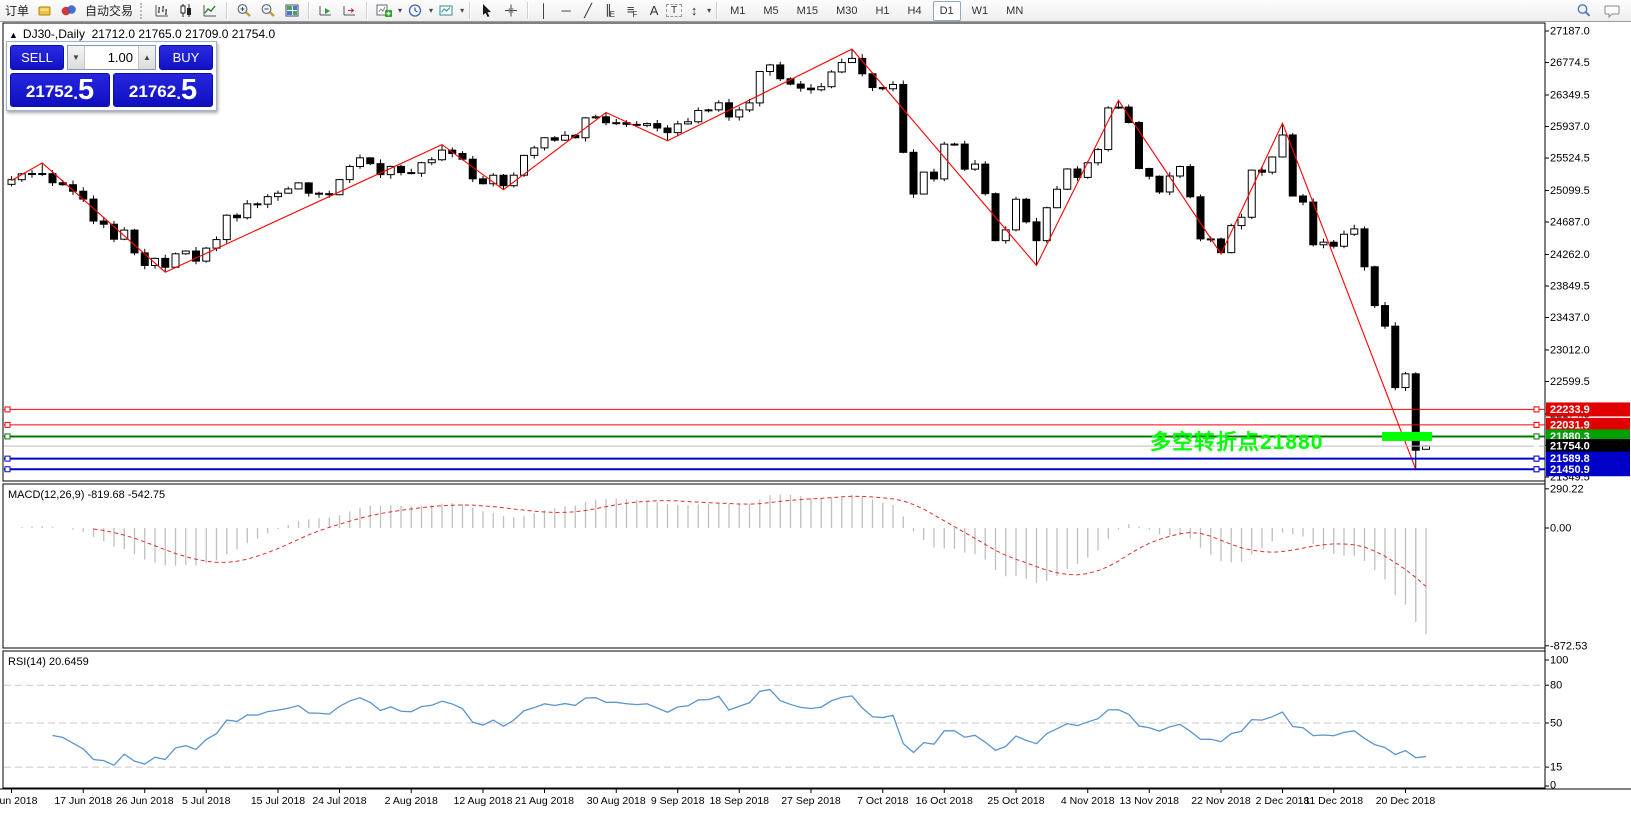  I want to click on sell-price-main: 21752, so click(49, 91).